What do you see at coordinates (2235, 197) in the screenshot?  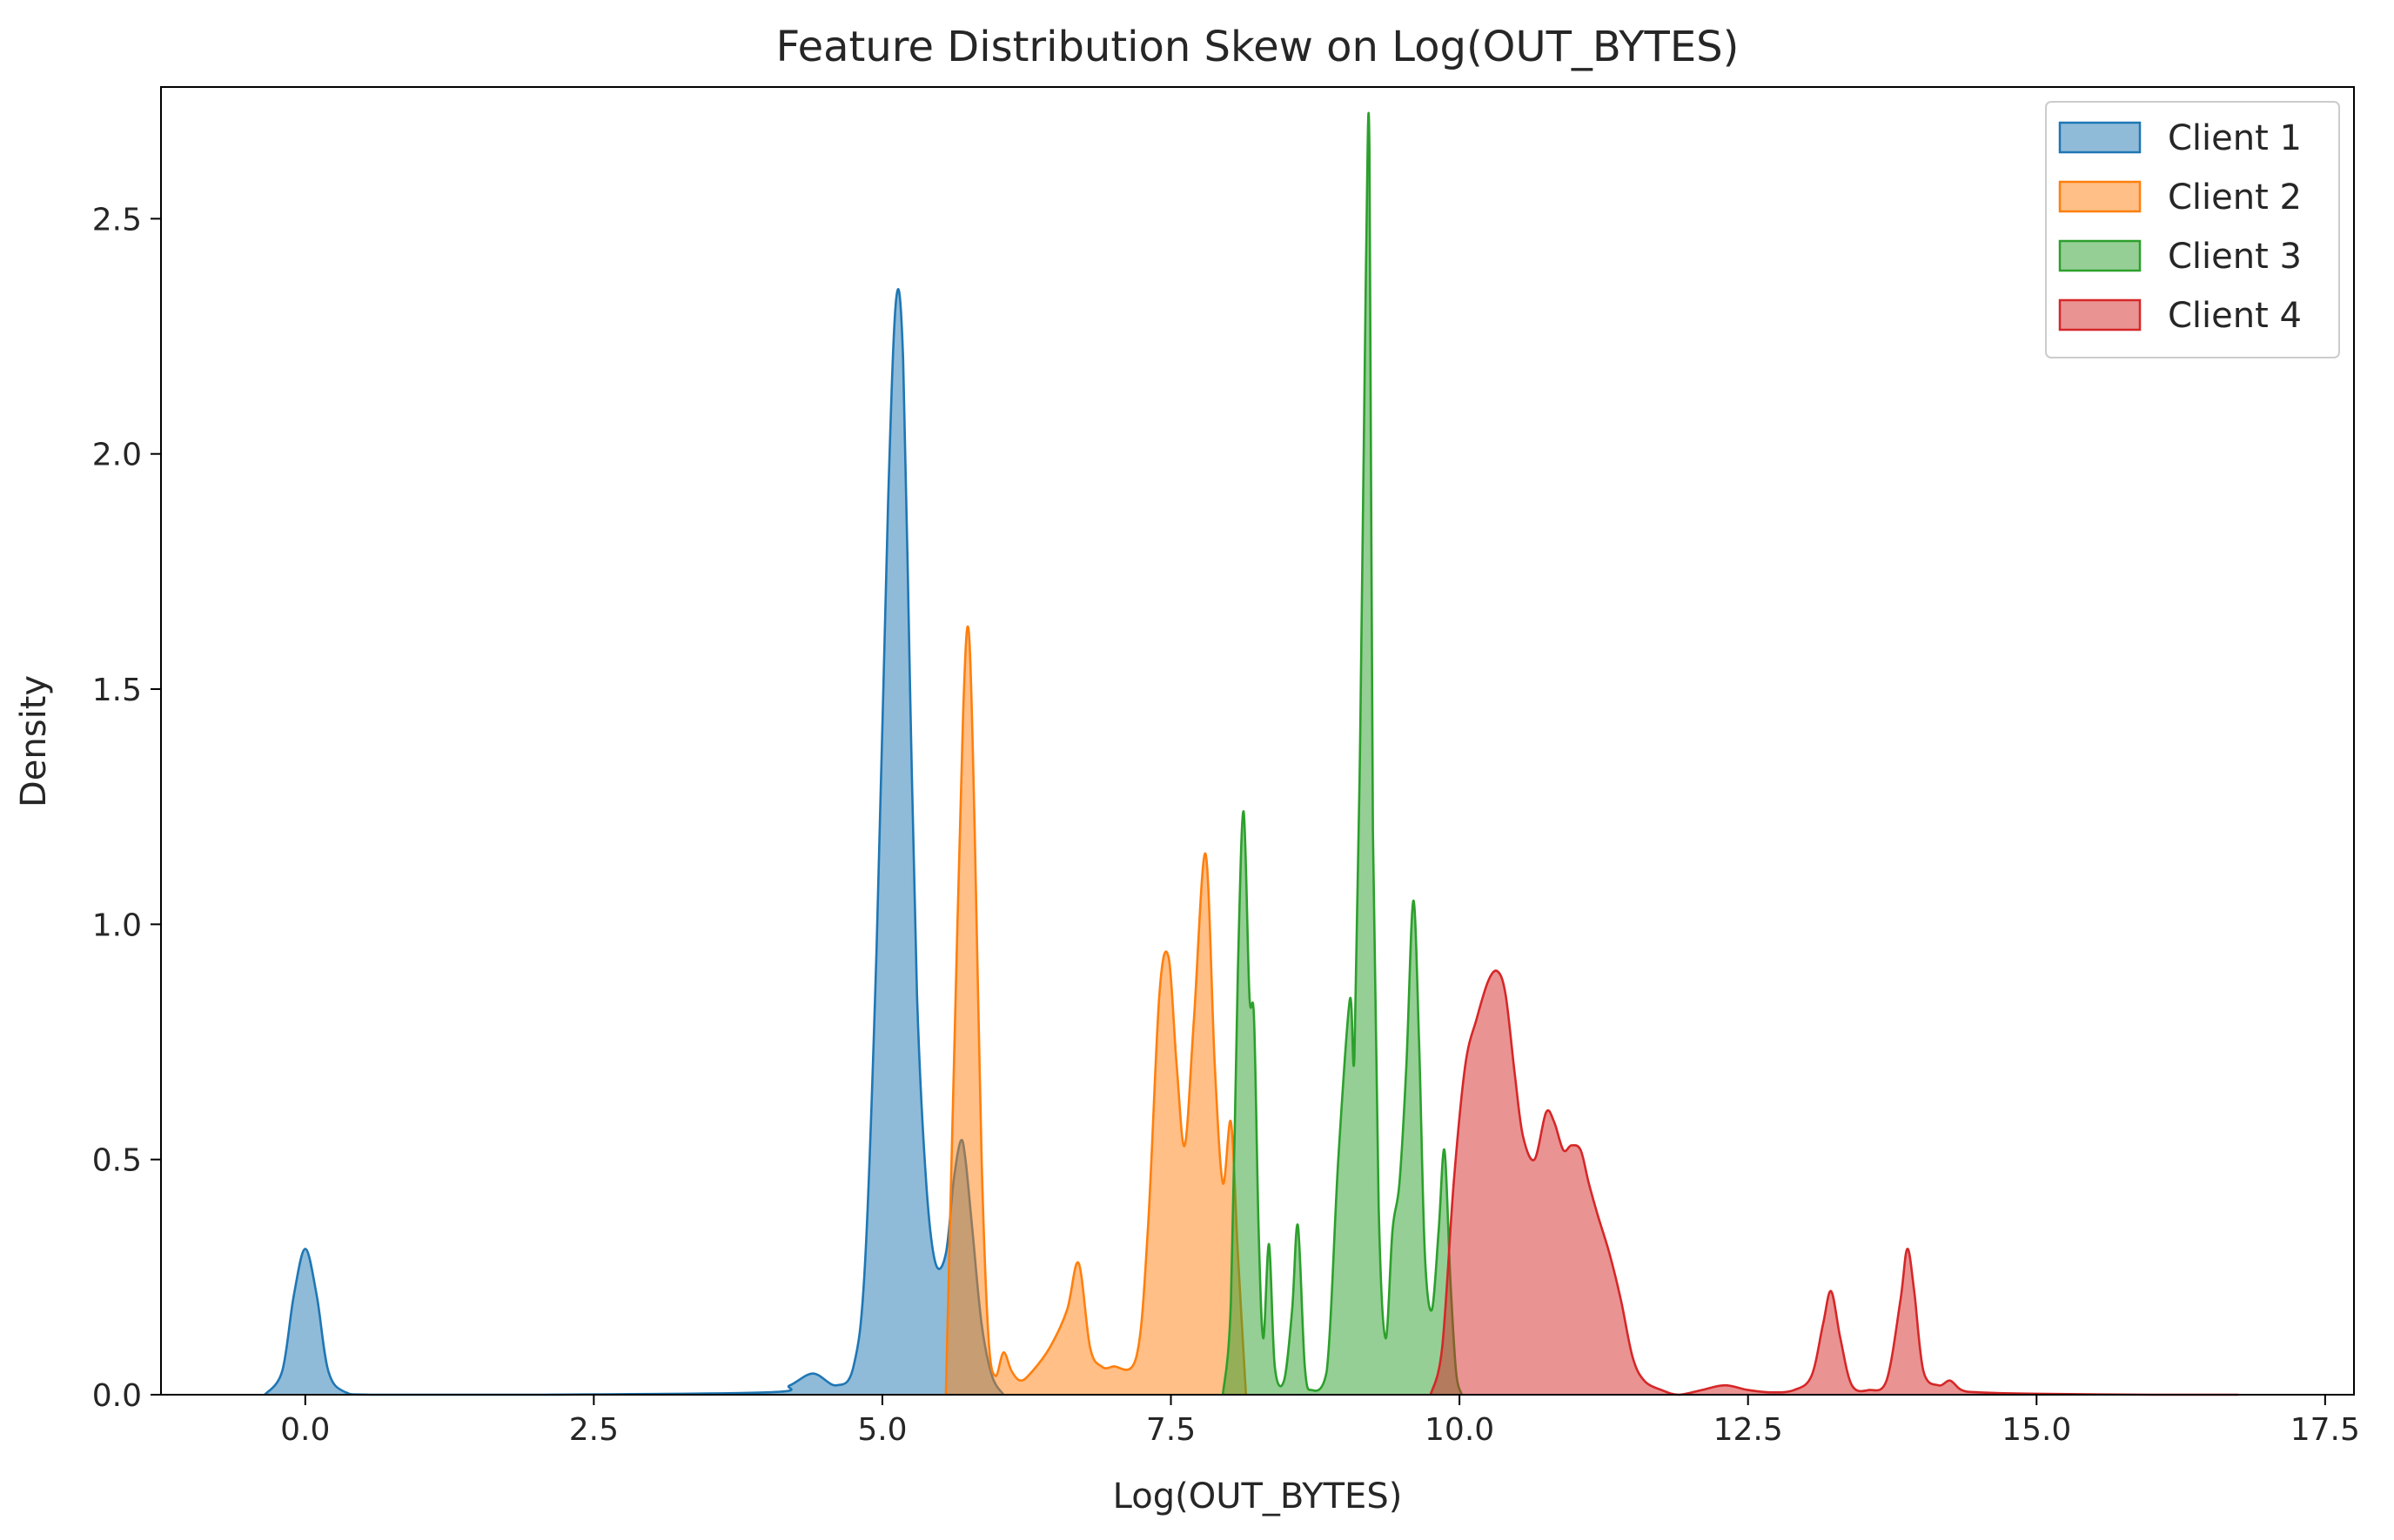 I see `legend-label-client-2: Client 2` at bounding box center [2235, 197].